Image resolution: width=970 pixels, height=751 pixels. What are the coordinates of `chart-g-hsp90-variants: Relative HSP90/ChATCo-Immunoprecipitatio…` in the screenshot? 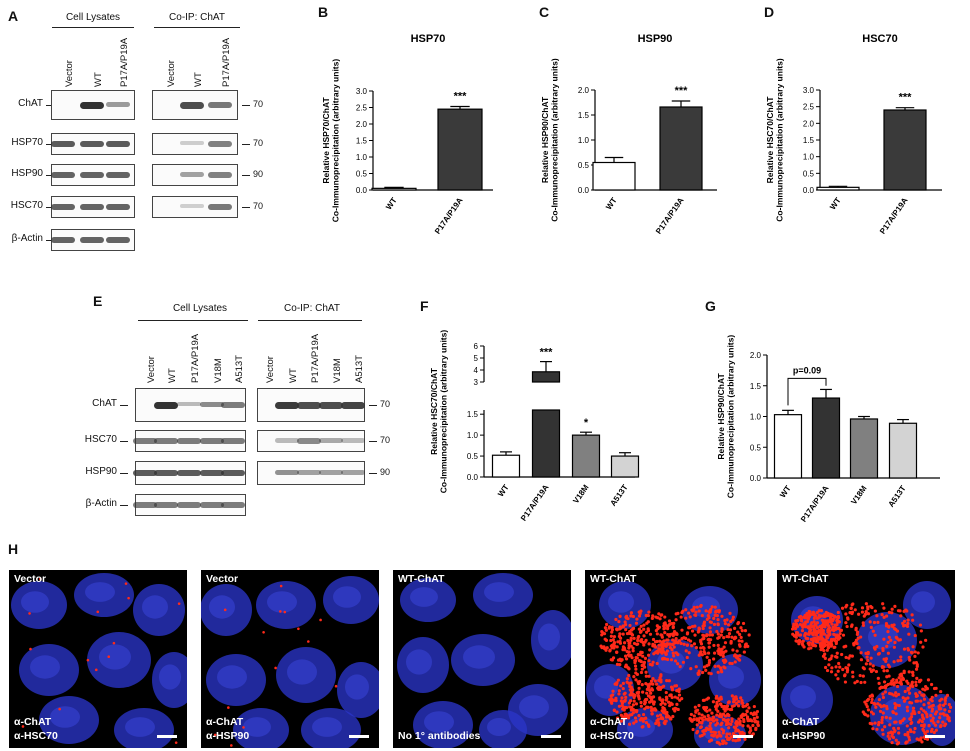 It's located at (828, 429).